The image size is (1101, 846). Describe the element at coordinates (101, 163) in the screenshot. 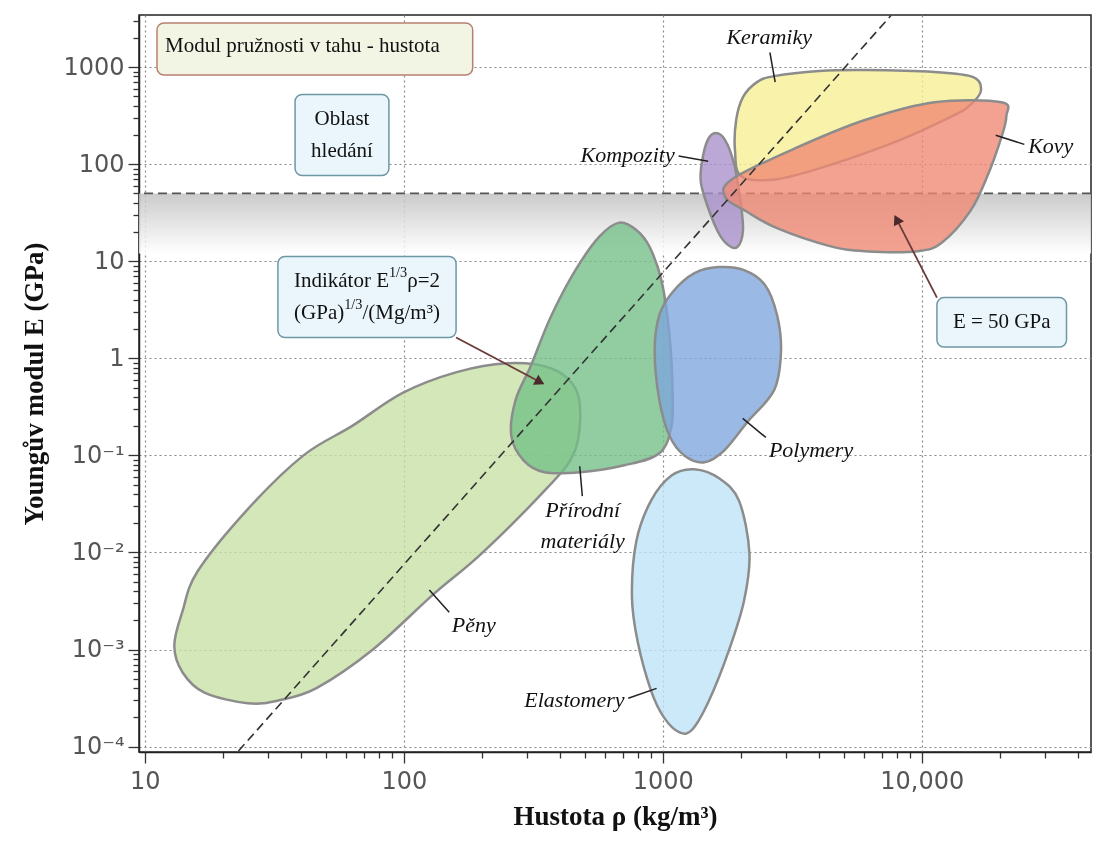

I see `y-tick-label: 100` at that location.